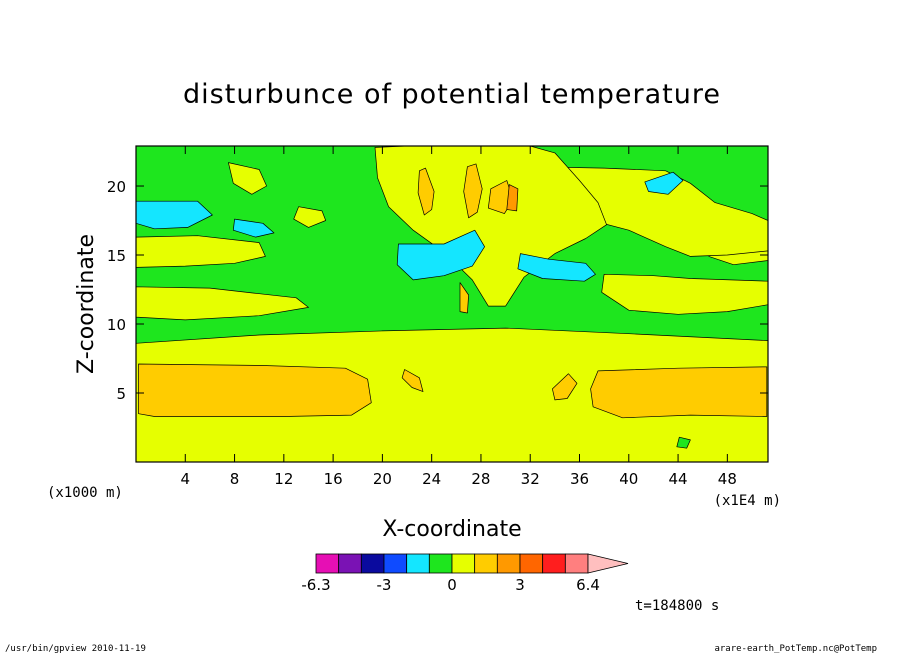 Image resolution: width=904 pixels, height=654 pixels. I want to click on colorbar-tick-label: -6.3, so click(315, 585).